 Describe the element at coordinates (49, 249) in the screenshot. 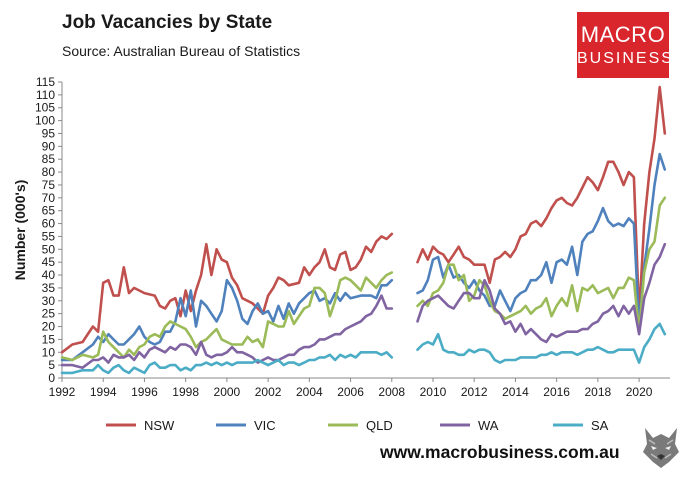

I see `y-tick-label: 50` at that location.